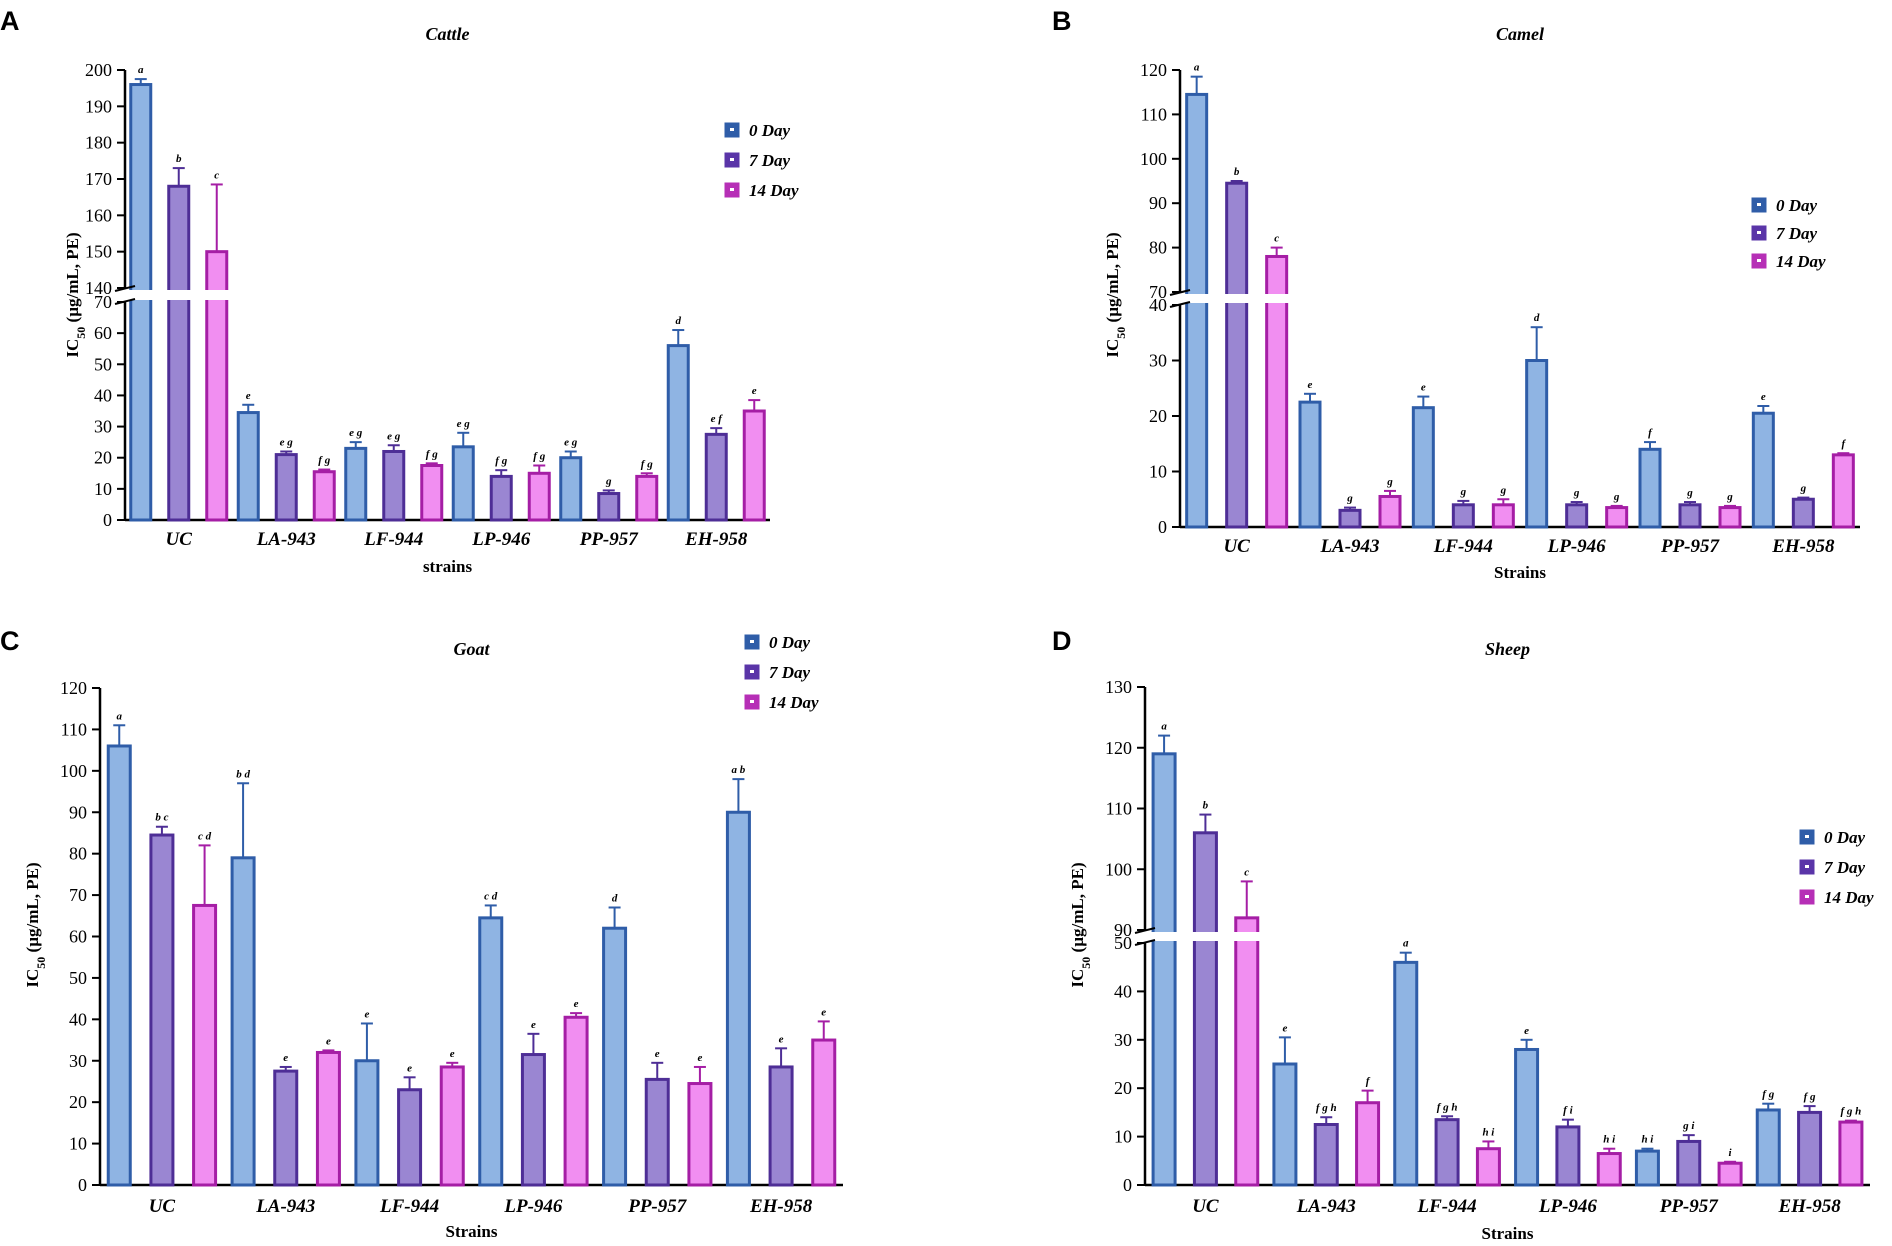 Image resolution: width=1892 pixels, height=1246 pixels. What do you see at coordinates (1206, 806) in the screenshot?
I see `significance-label: b` at bounding box center [1206, 806].